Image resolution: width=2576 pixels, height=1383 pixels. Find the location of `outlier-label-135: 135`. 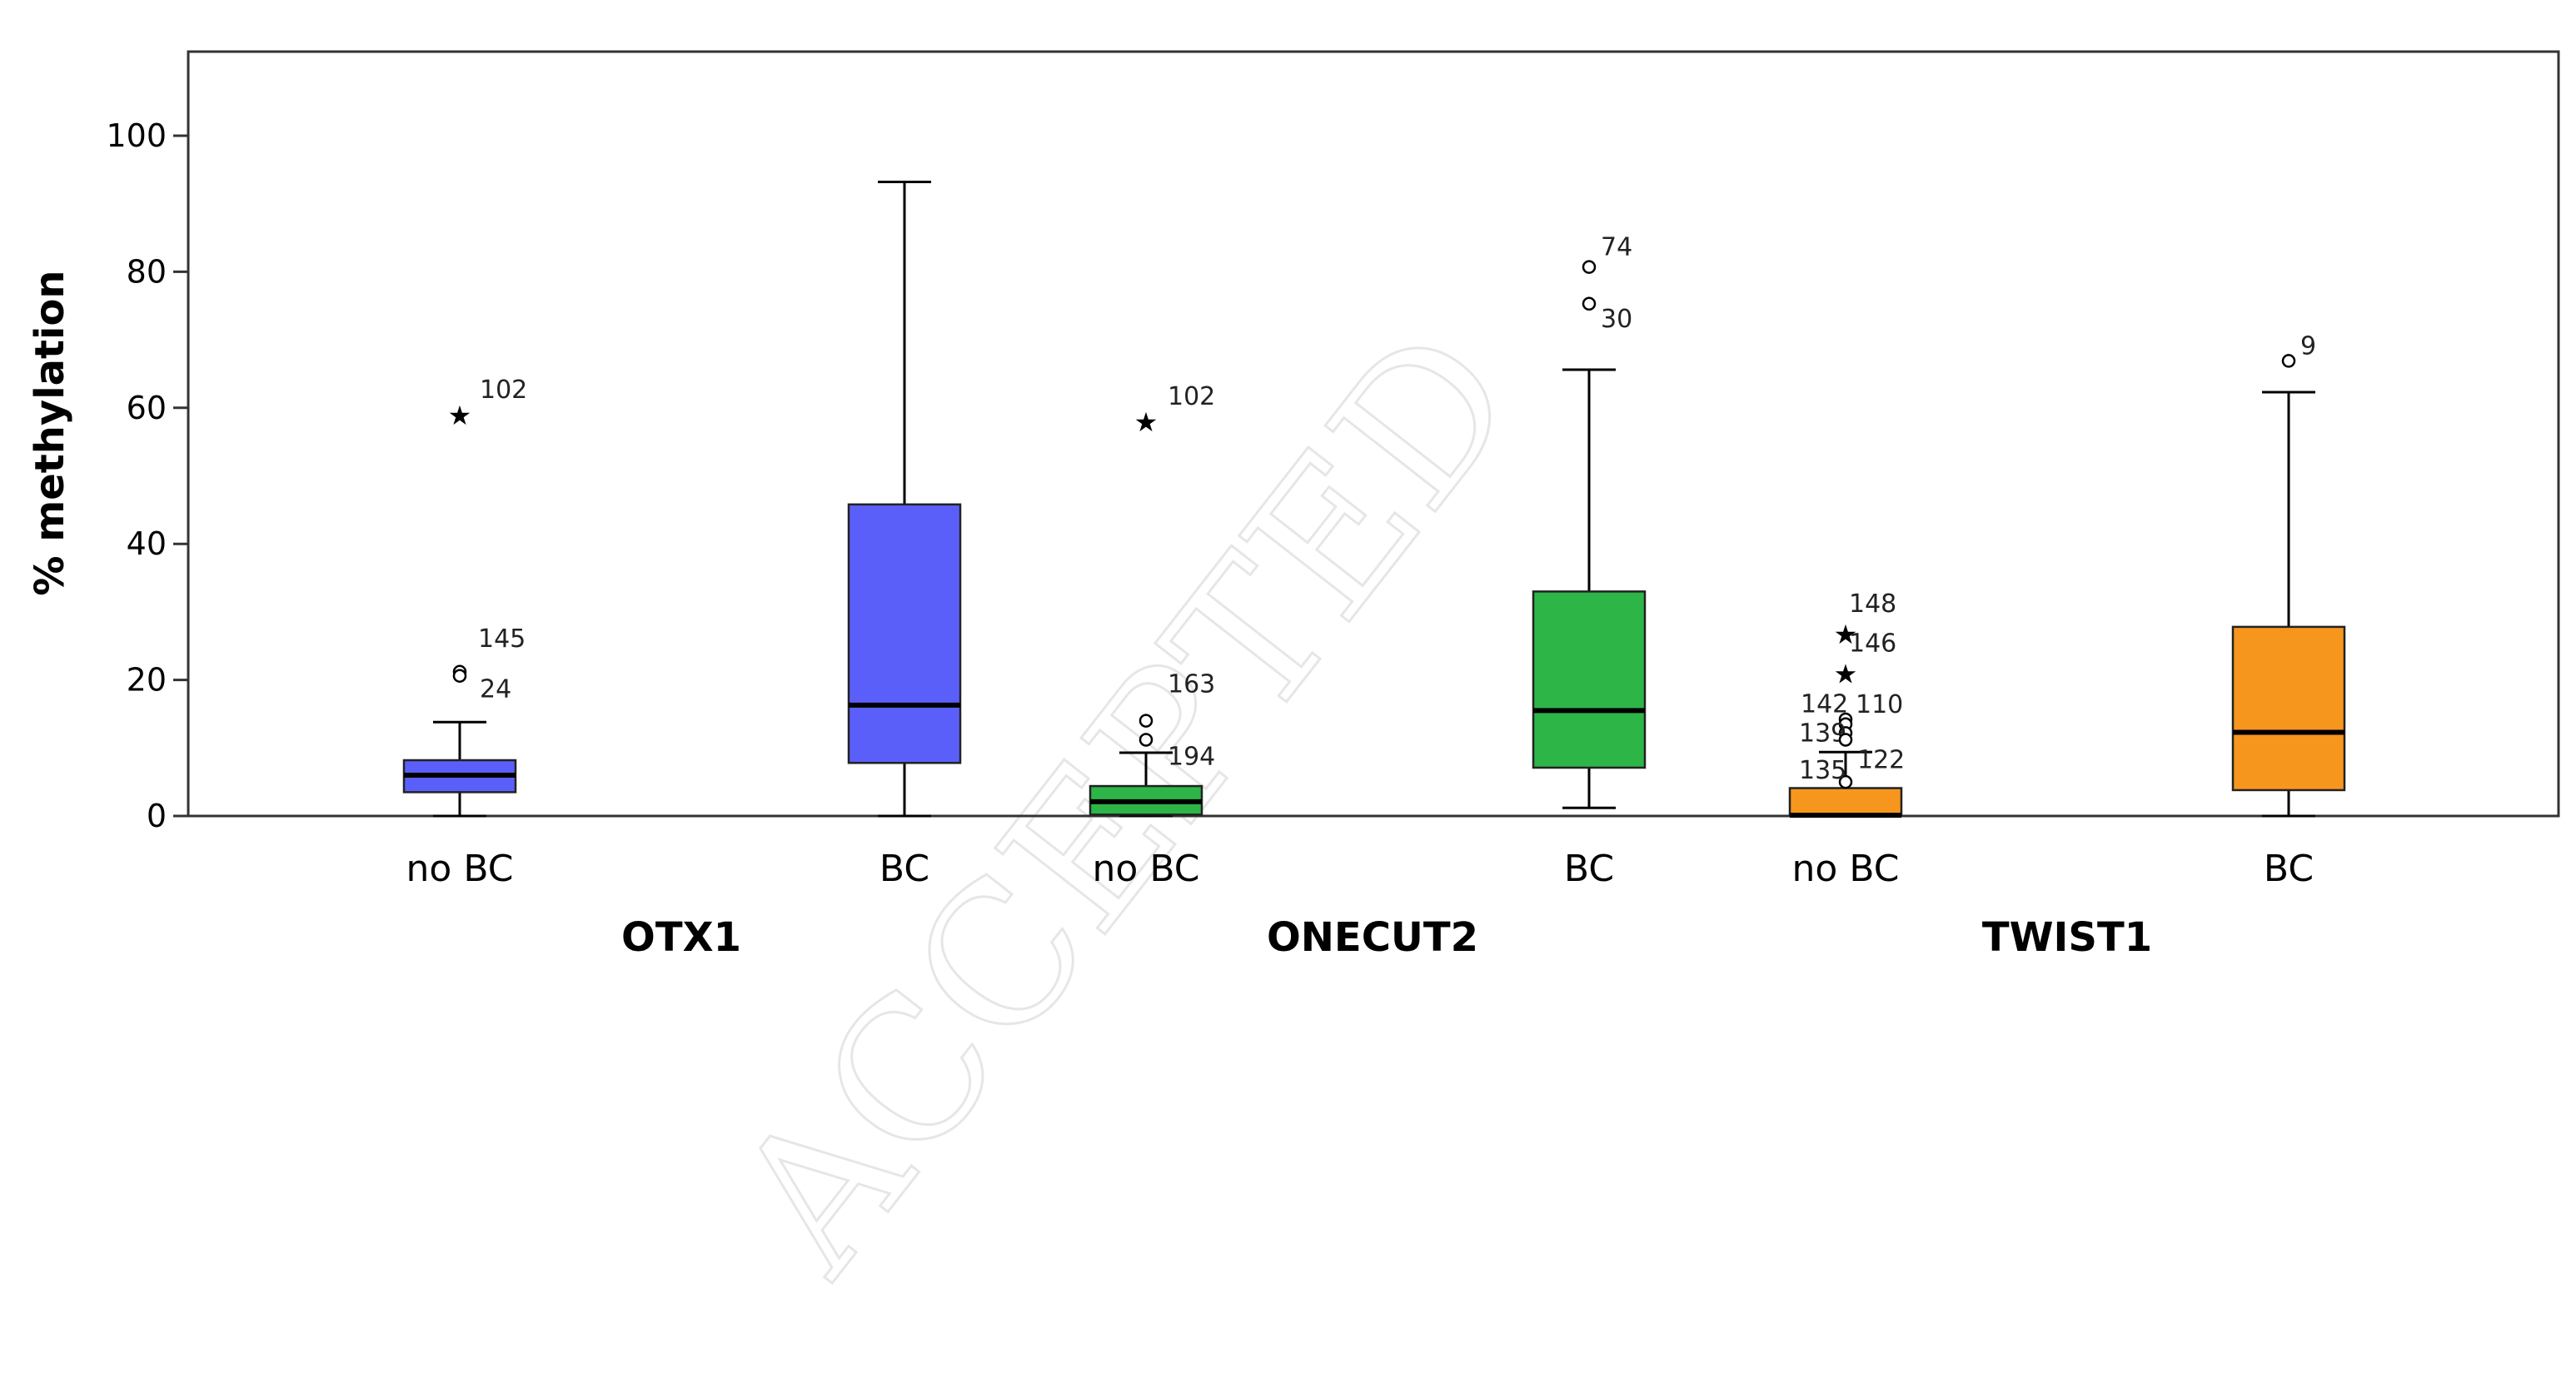

outlier-label-135: 135 is located at coordinates (1822, 770).